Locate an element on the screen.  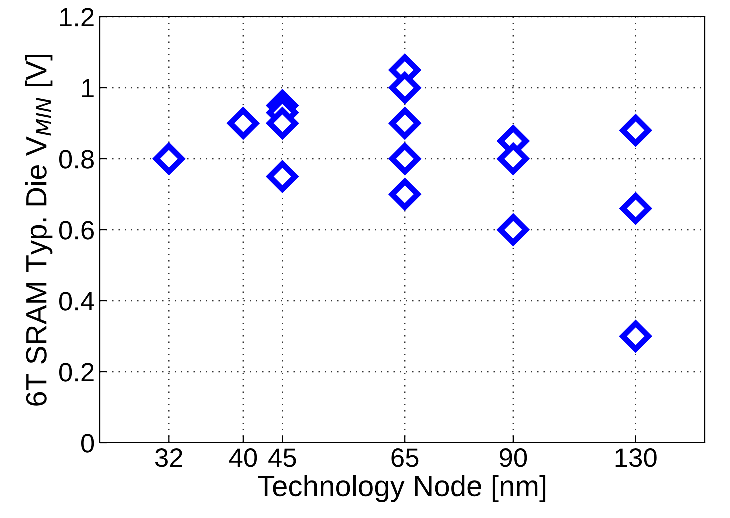
x-axis-title: Technology Node [nm] is located at coordinates (402, 488).